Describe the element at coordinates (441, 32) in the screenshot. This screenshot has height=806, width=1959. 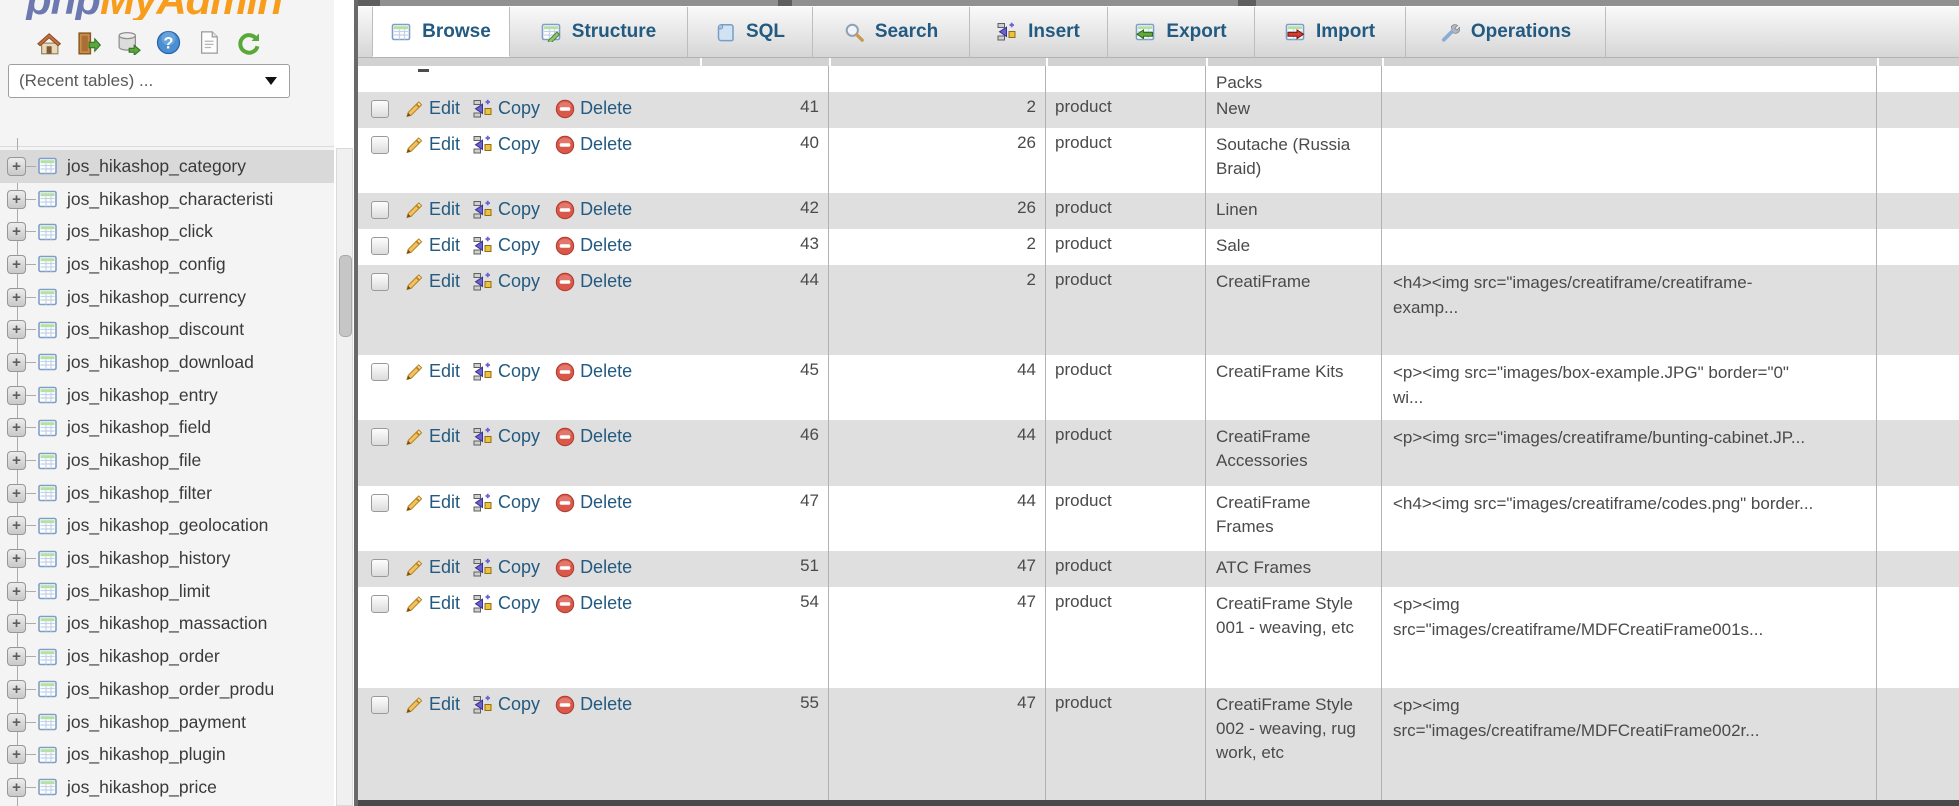
I see `tab-browse: Browse` at that location.